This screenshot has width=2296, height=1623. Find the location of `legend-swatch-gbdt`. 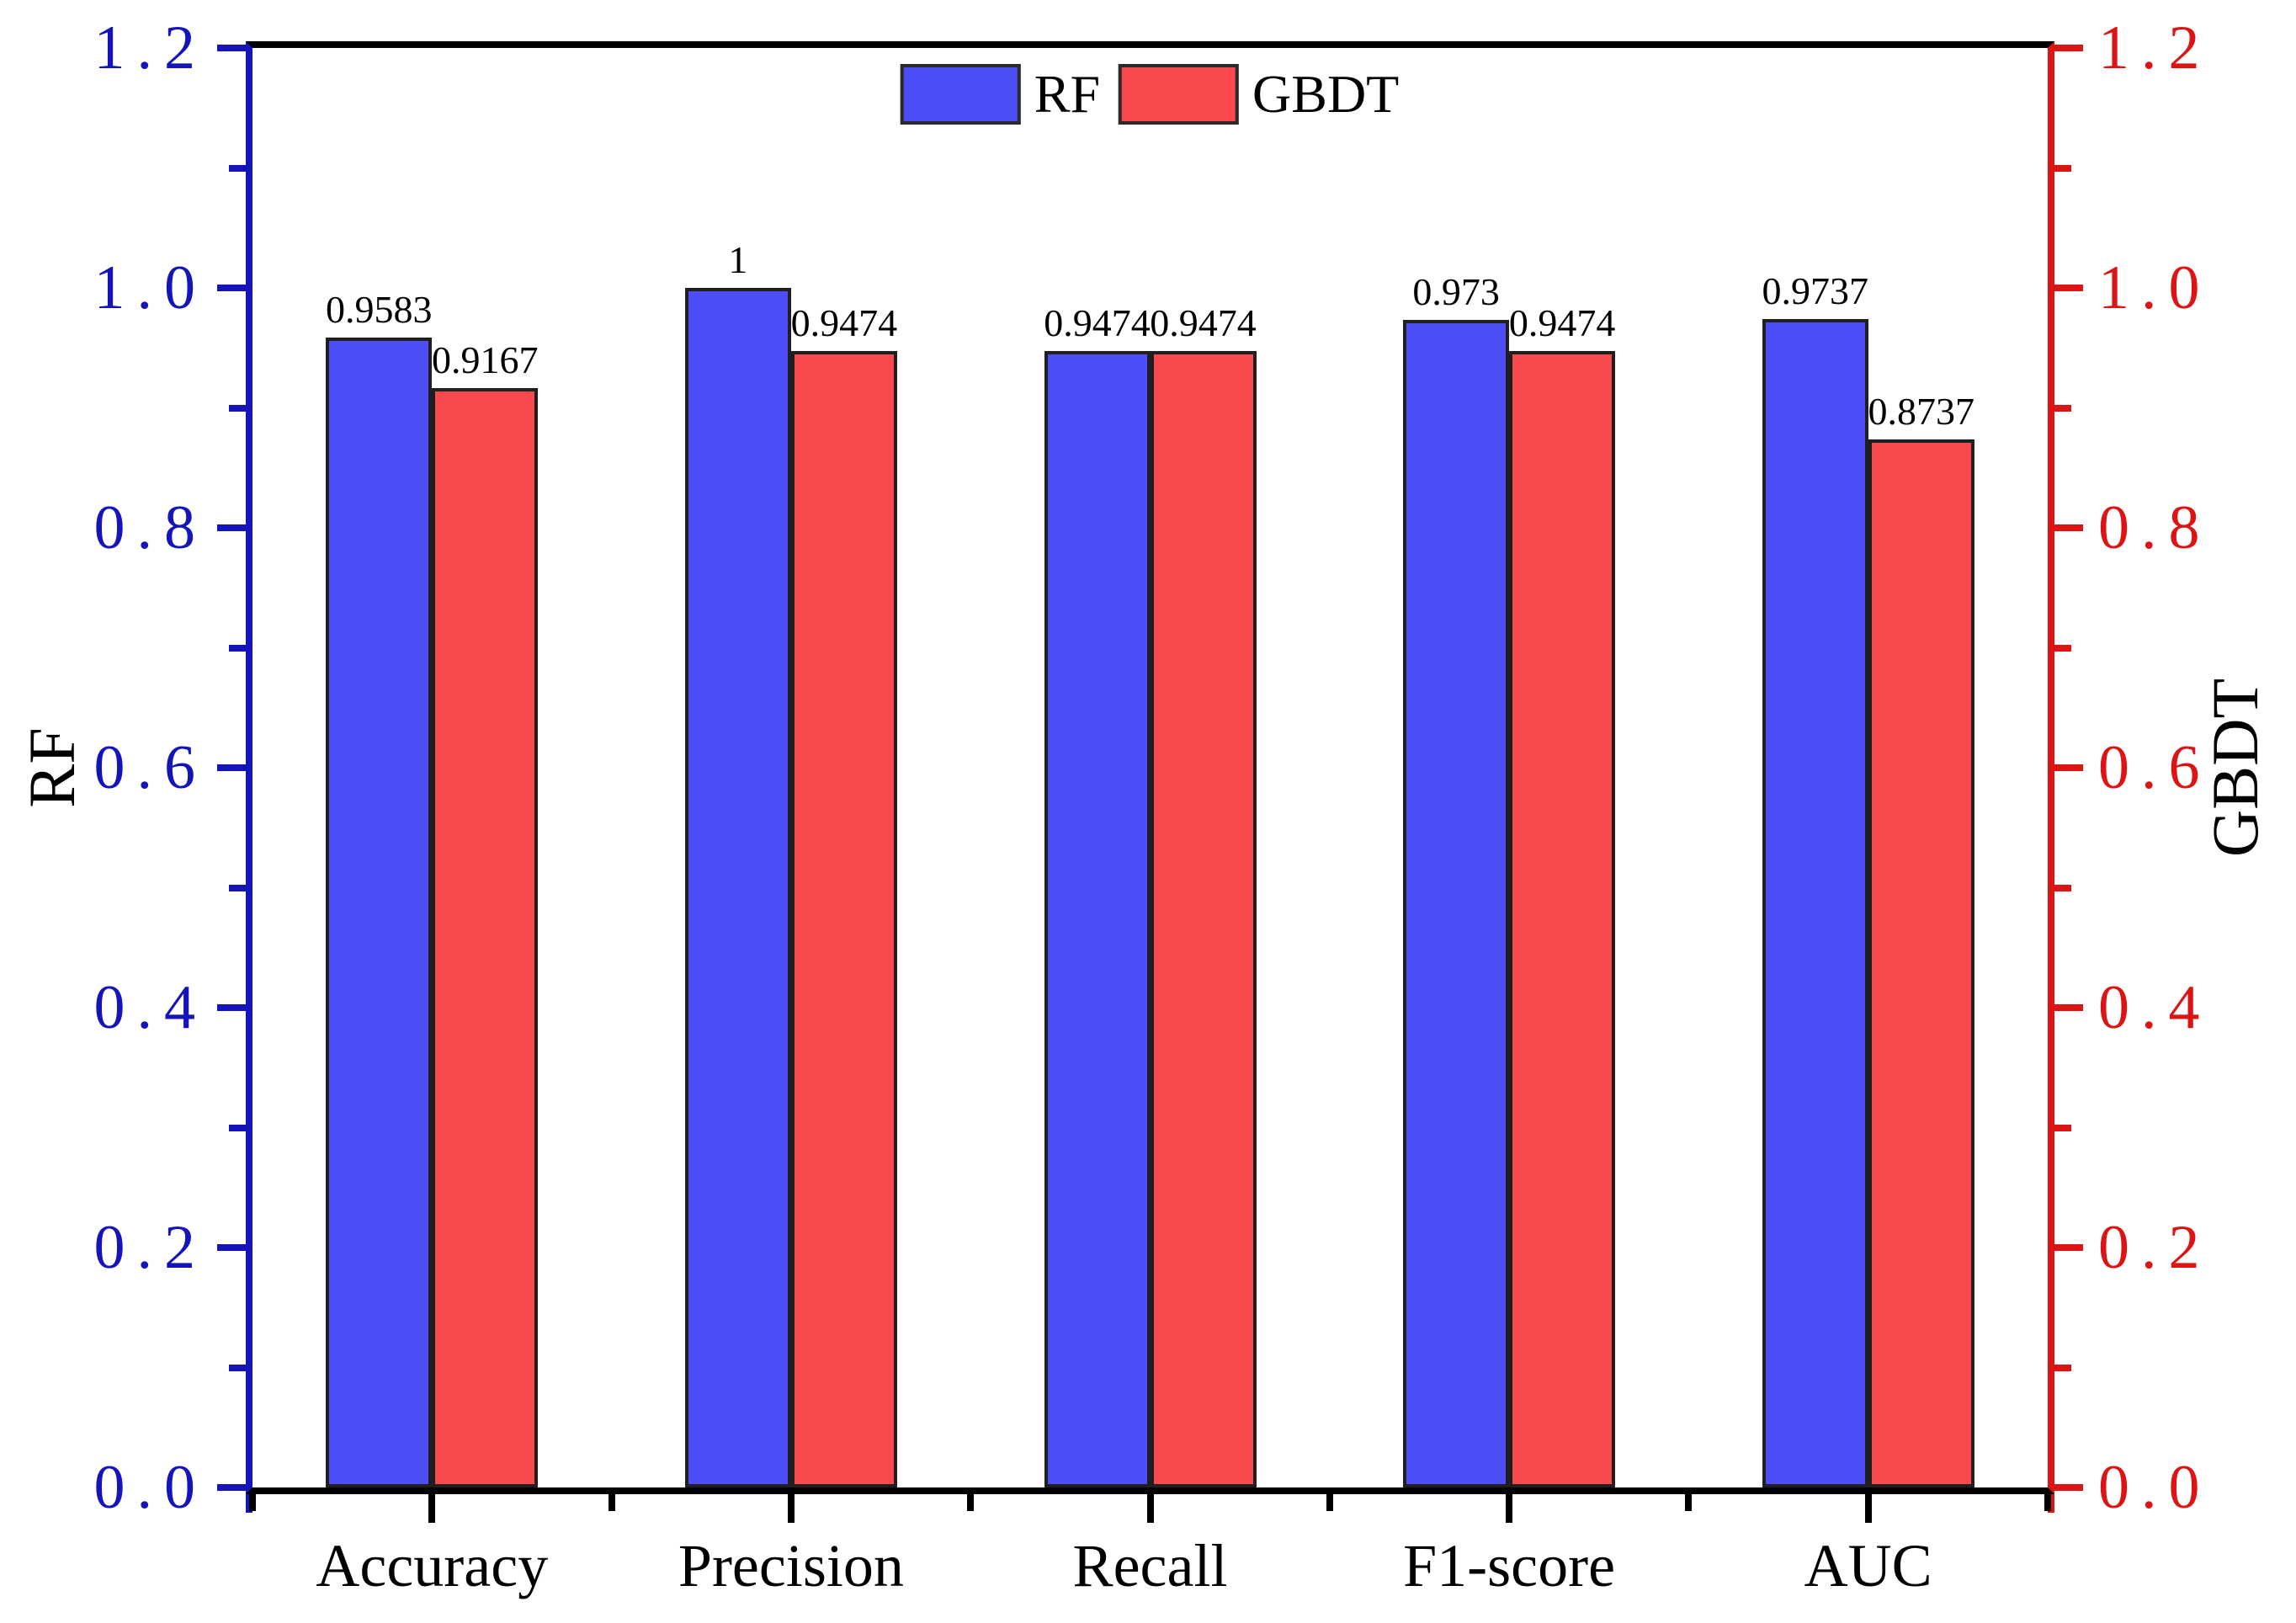

legend-swatch-gbdt is located at coordinates (1179, 94).